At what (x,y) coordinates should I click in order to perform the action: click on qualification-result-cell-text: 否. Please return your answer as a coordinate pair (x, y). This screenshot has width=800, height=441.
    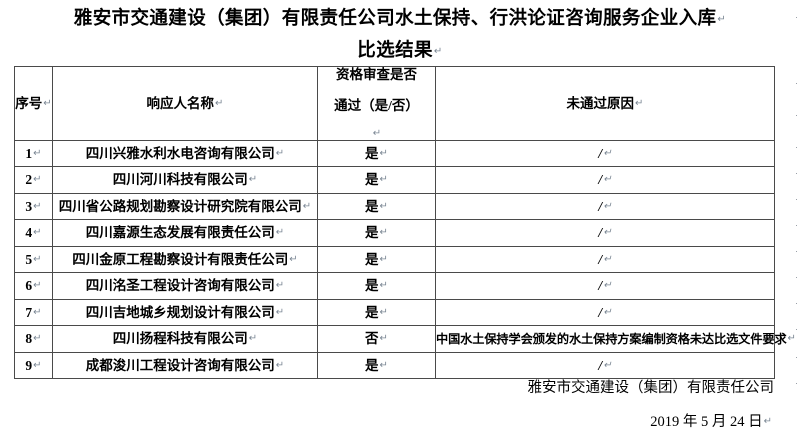
    Looking at the image, I should click on (372, 339).